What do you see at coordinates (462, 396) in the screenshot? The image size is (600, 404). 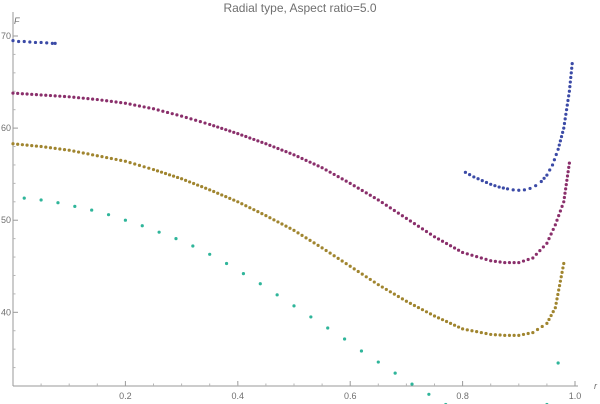 I see `x-tick-label: 0.8` at bounding box center [462, 396].